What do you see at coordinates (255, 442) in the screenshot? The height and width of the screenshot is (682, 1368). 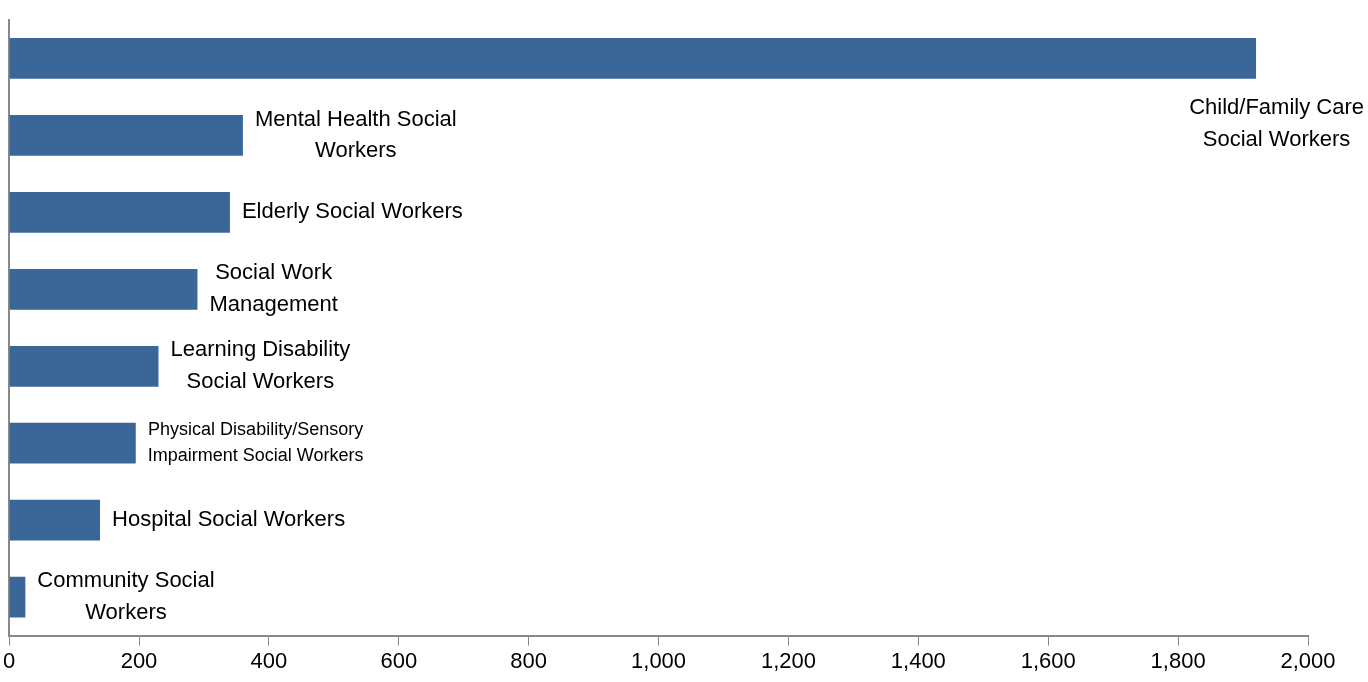 I see `y-tick-label: Physical Disability/Sensory Impairment Social Workers` at bounding box center [255, 442].